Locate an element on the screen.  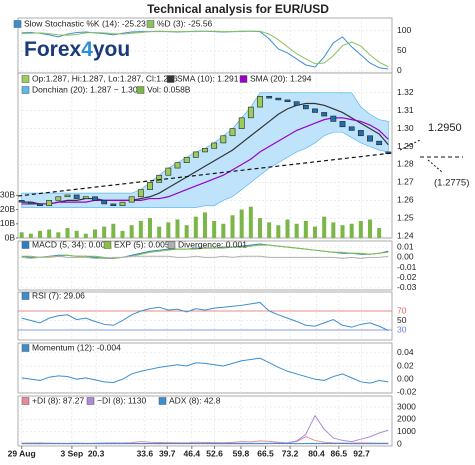
logo-part: Forex is located at coordinates (53, 49).